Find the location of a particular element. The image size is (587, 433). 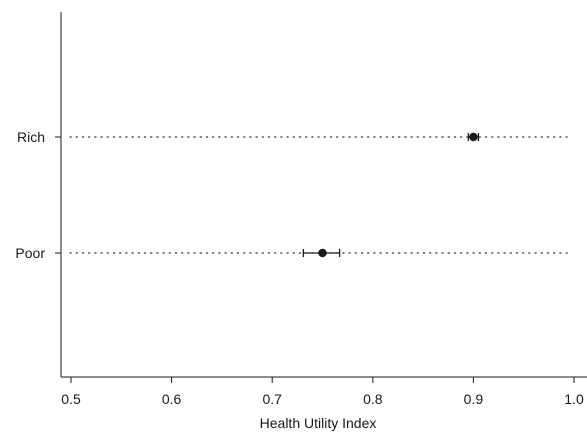

x-axis-ticks: 0.5 0.6 0.7 0.8 0.9 1.0 is located at coordinates (322, 392).